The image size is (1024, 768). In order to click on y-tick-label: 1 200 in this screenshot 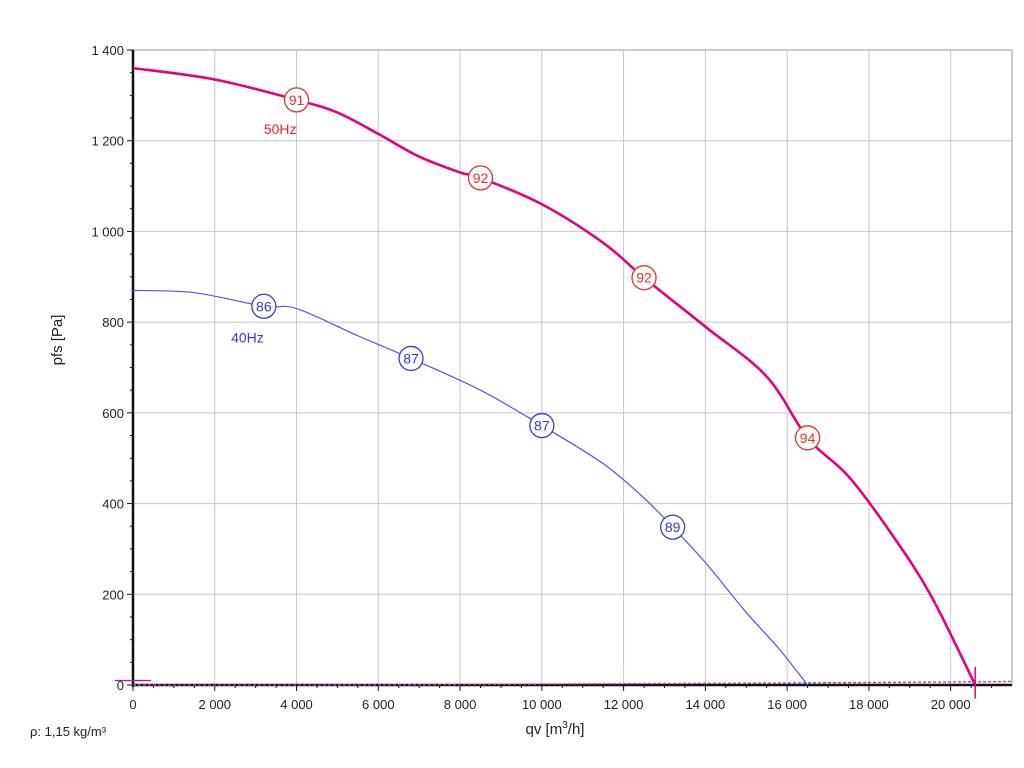, I will do `click(107, 141)`.